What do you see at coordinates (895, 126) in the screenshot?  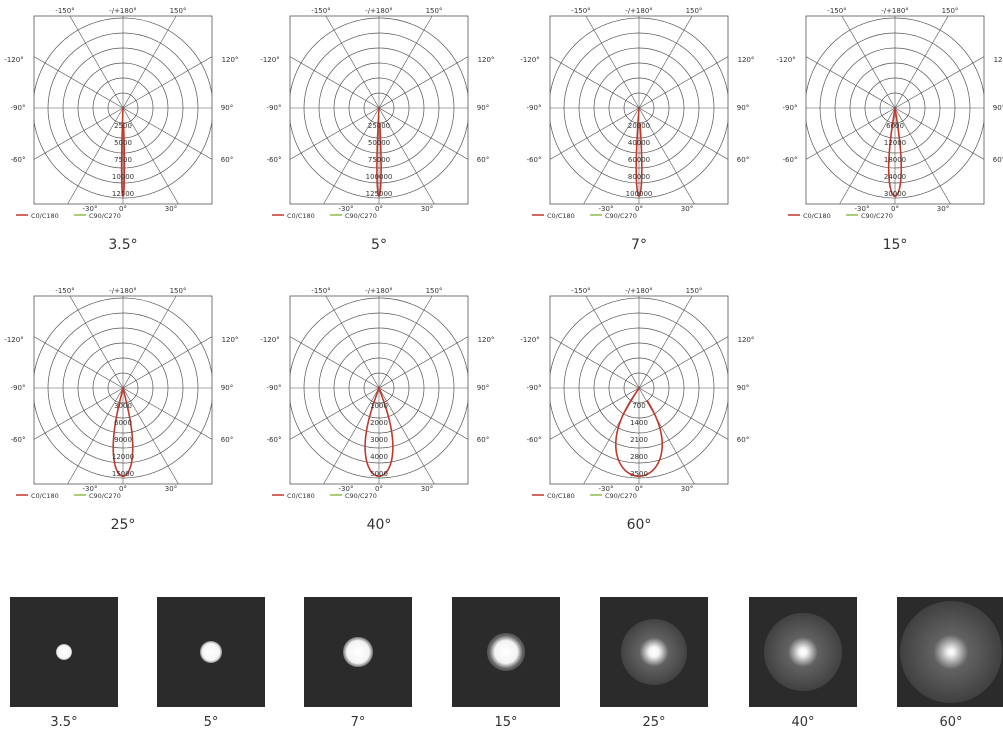 I see `radial-value-label: 6000` at bounding box center [895, 126].